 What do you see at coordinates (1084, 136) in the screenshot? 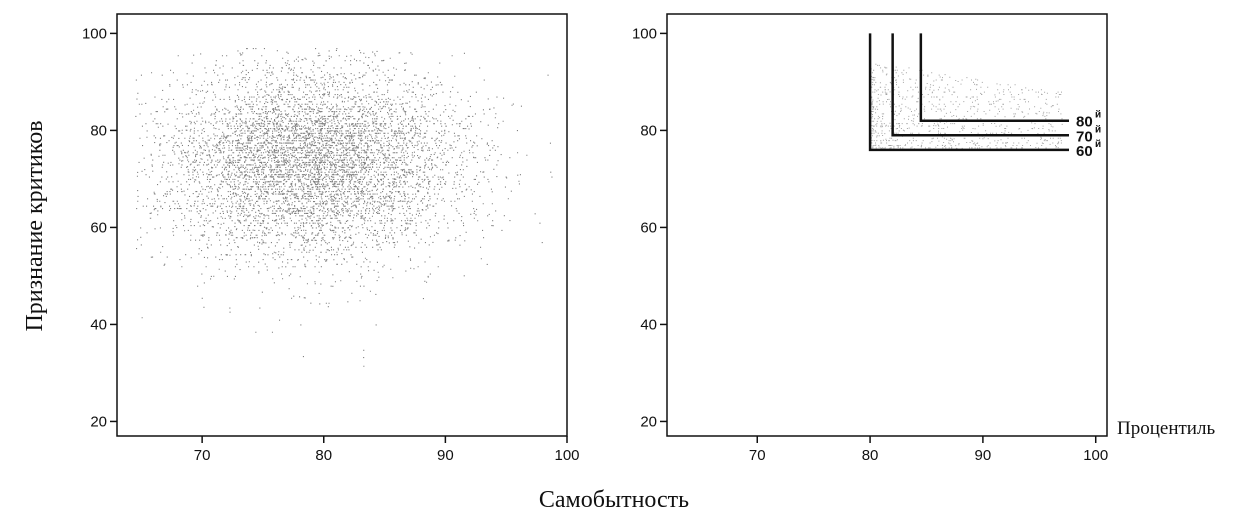
I see `percentile-cutoff-label: 70` at bounding box center [1084, 136].